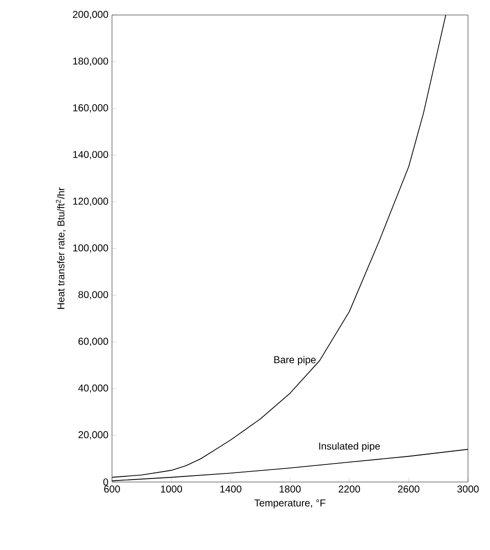  I want to click on y-tick-label: 200,000, so click(90, 15).